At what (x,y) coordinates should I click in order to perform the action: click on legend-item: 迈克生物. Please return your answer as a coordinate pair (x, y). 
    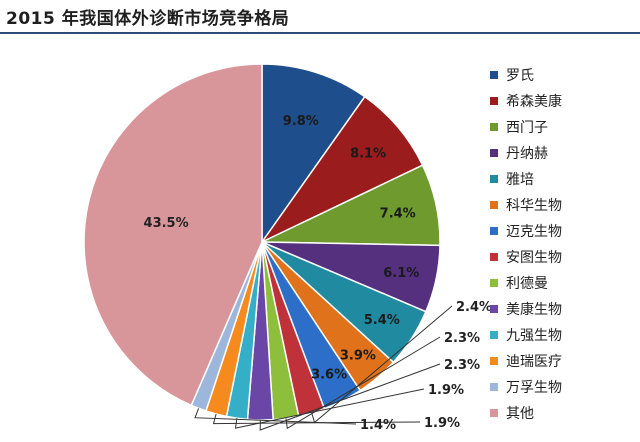
    Looking at the image, I should click on (560, 231).